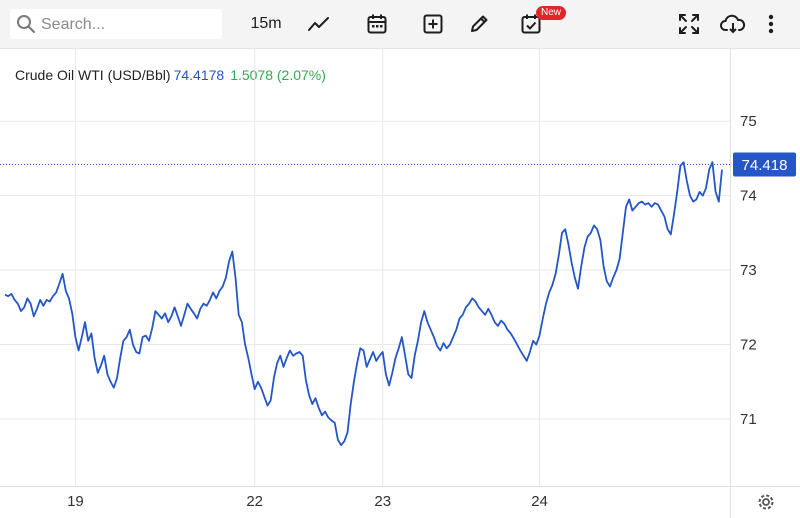 The height and width of the screenshot is (518, 800). What do you see at coordinates (433, 24) in the screenshot?
I see `add-indicator-icon` at bounding box center [433, 24].